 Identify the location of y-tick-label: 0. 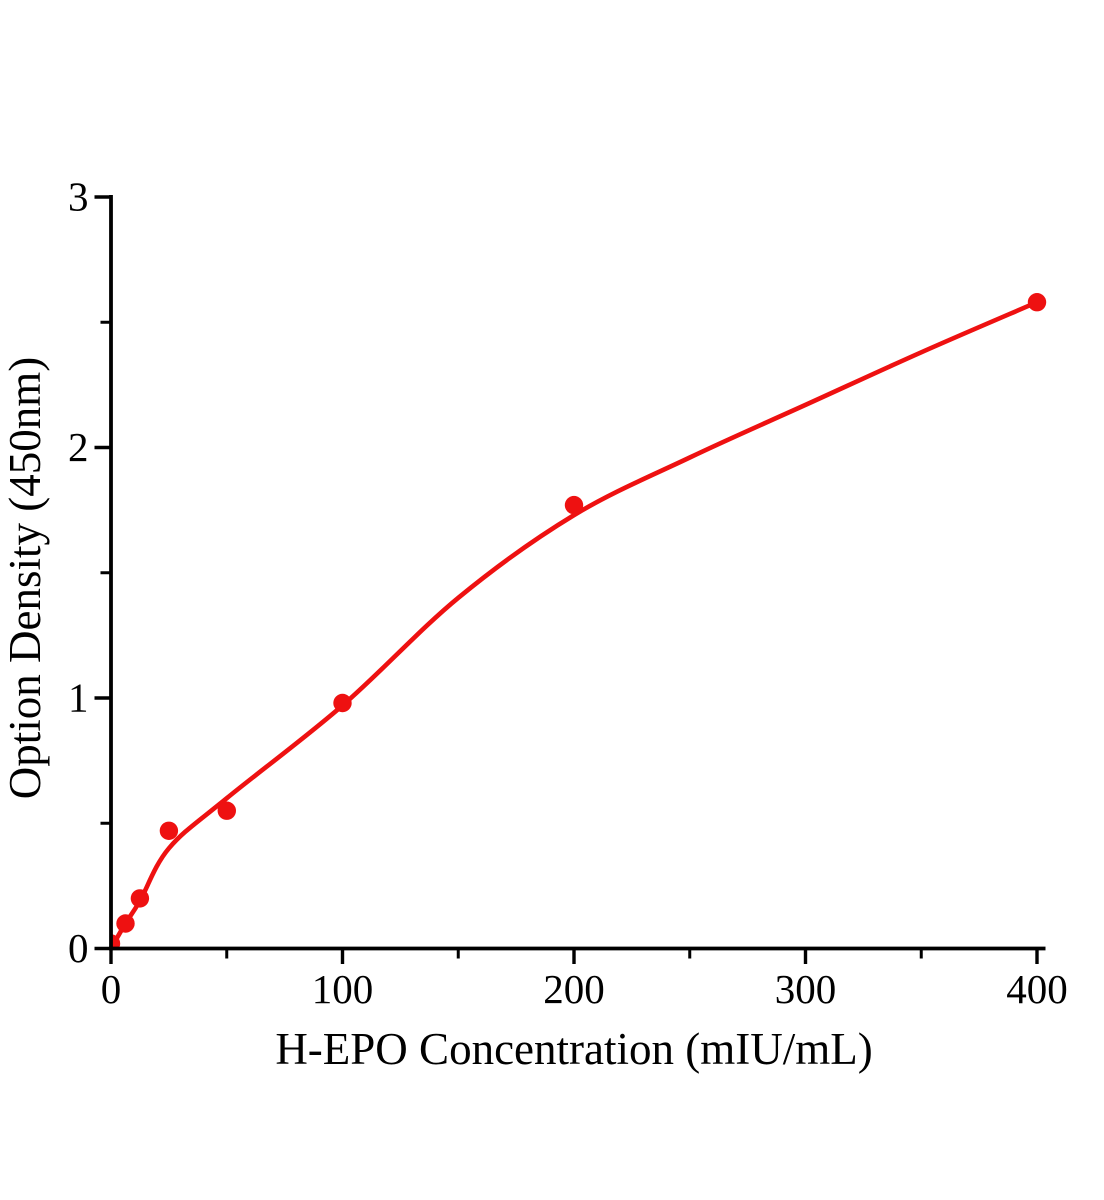
(78, 948).